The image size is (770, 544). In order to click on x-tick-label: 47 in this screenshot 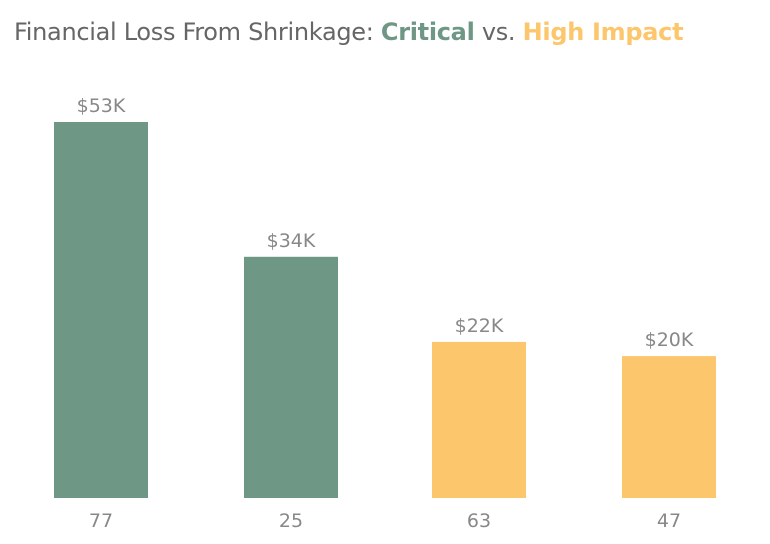, I will do `click(669, 521)`.